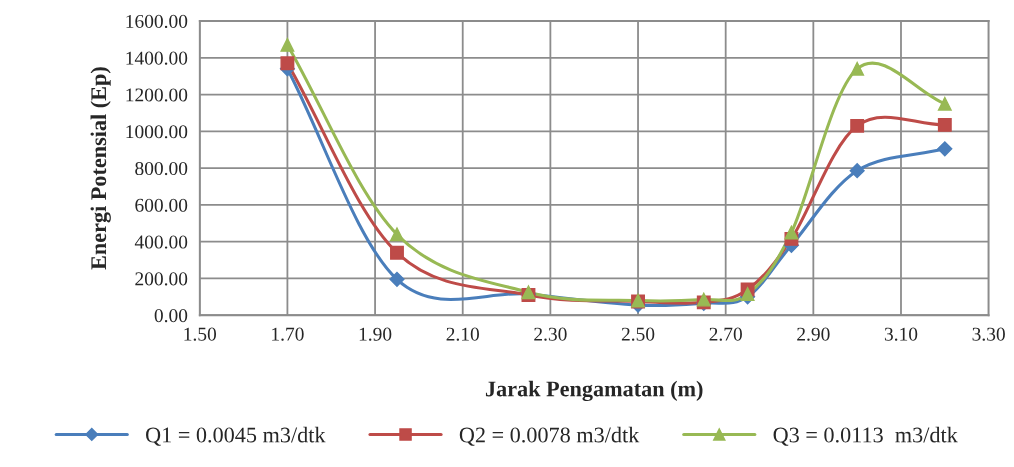 This screenshot has width=1014, height=467. What do you see at coordinates (161, 242) in the screenshot?
I see `y-tick-label: 400.00` at bounding box center [161, 242].